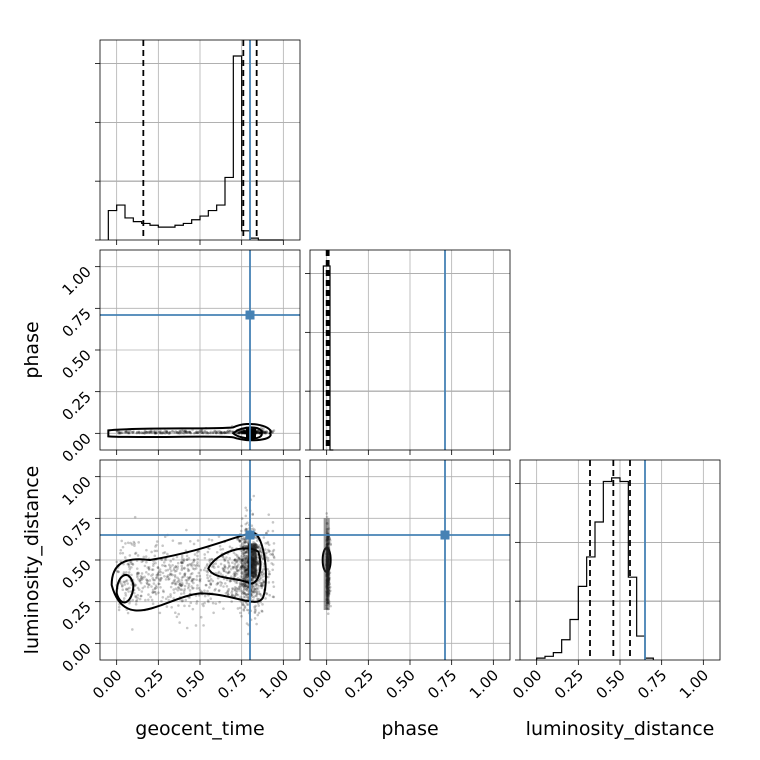 Image resolution: width=760 pixels, height=760 pixels. I want to click on xtick-label-luminosity_distance-4: 1.00, so click(694, 684).